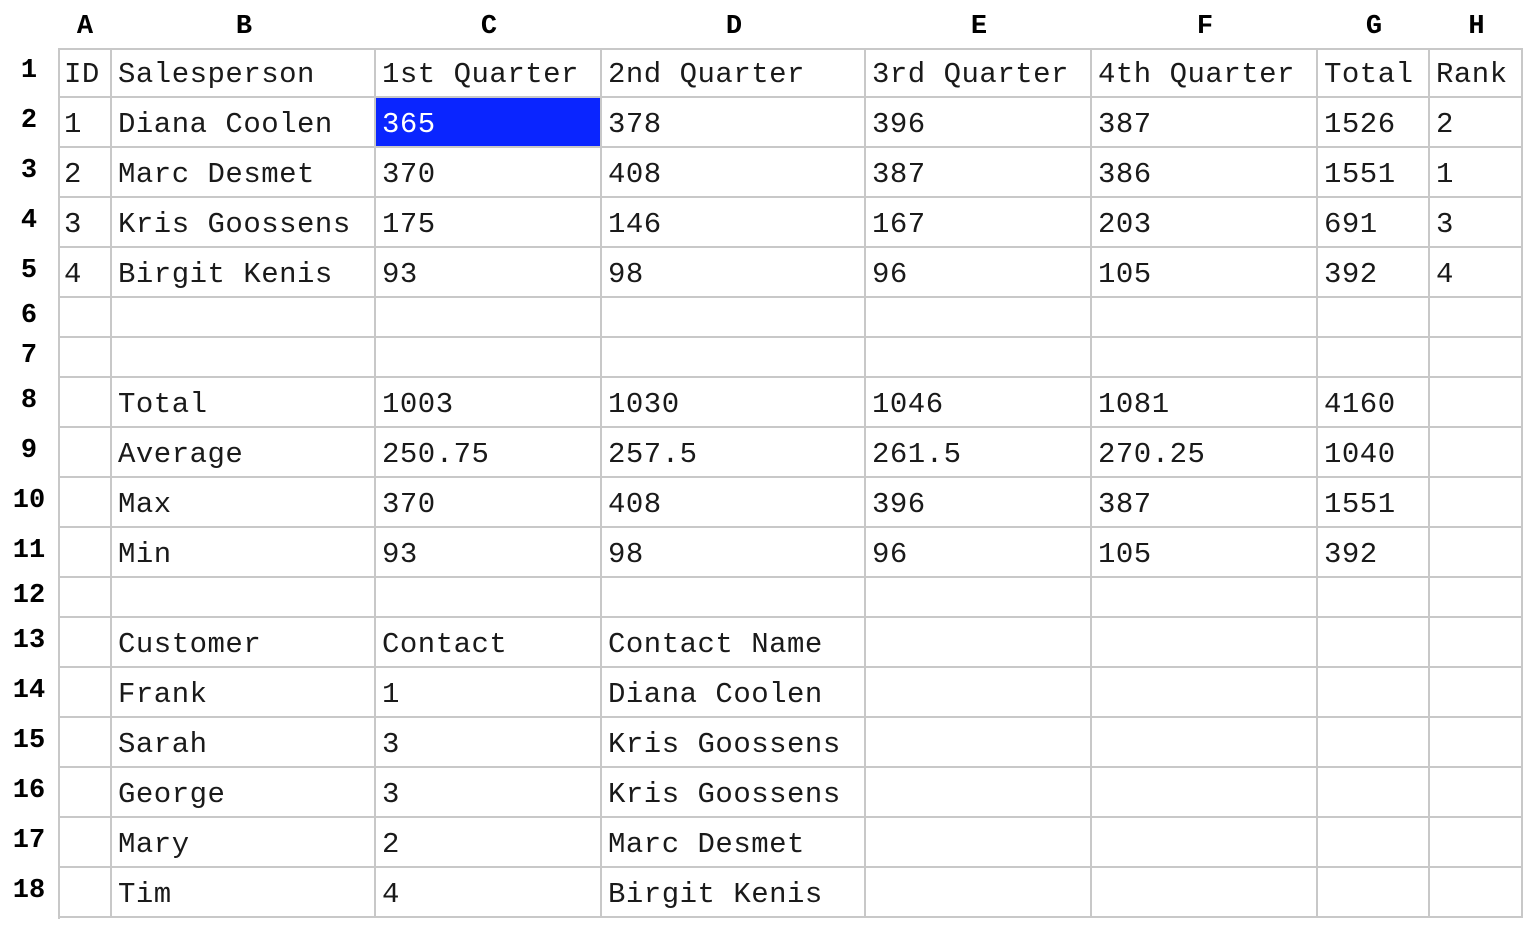  What do you see at coordinates (1476, 793) in the screenshot?
I see `cell-h16` at bounding box center [1476, 793].